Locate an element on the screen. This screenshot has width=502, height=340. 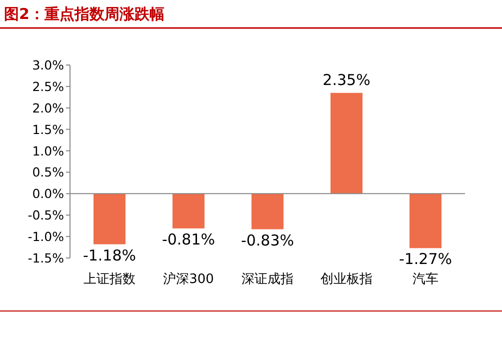
chart-title: 图2：重点指数周涨跌幅 is located at coordinates (84, 14).